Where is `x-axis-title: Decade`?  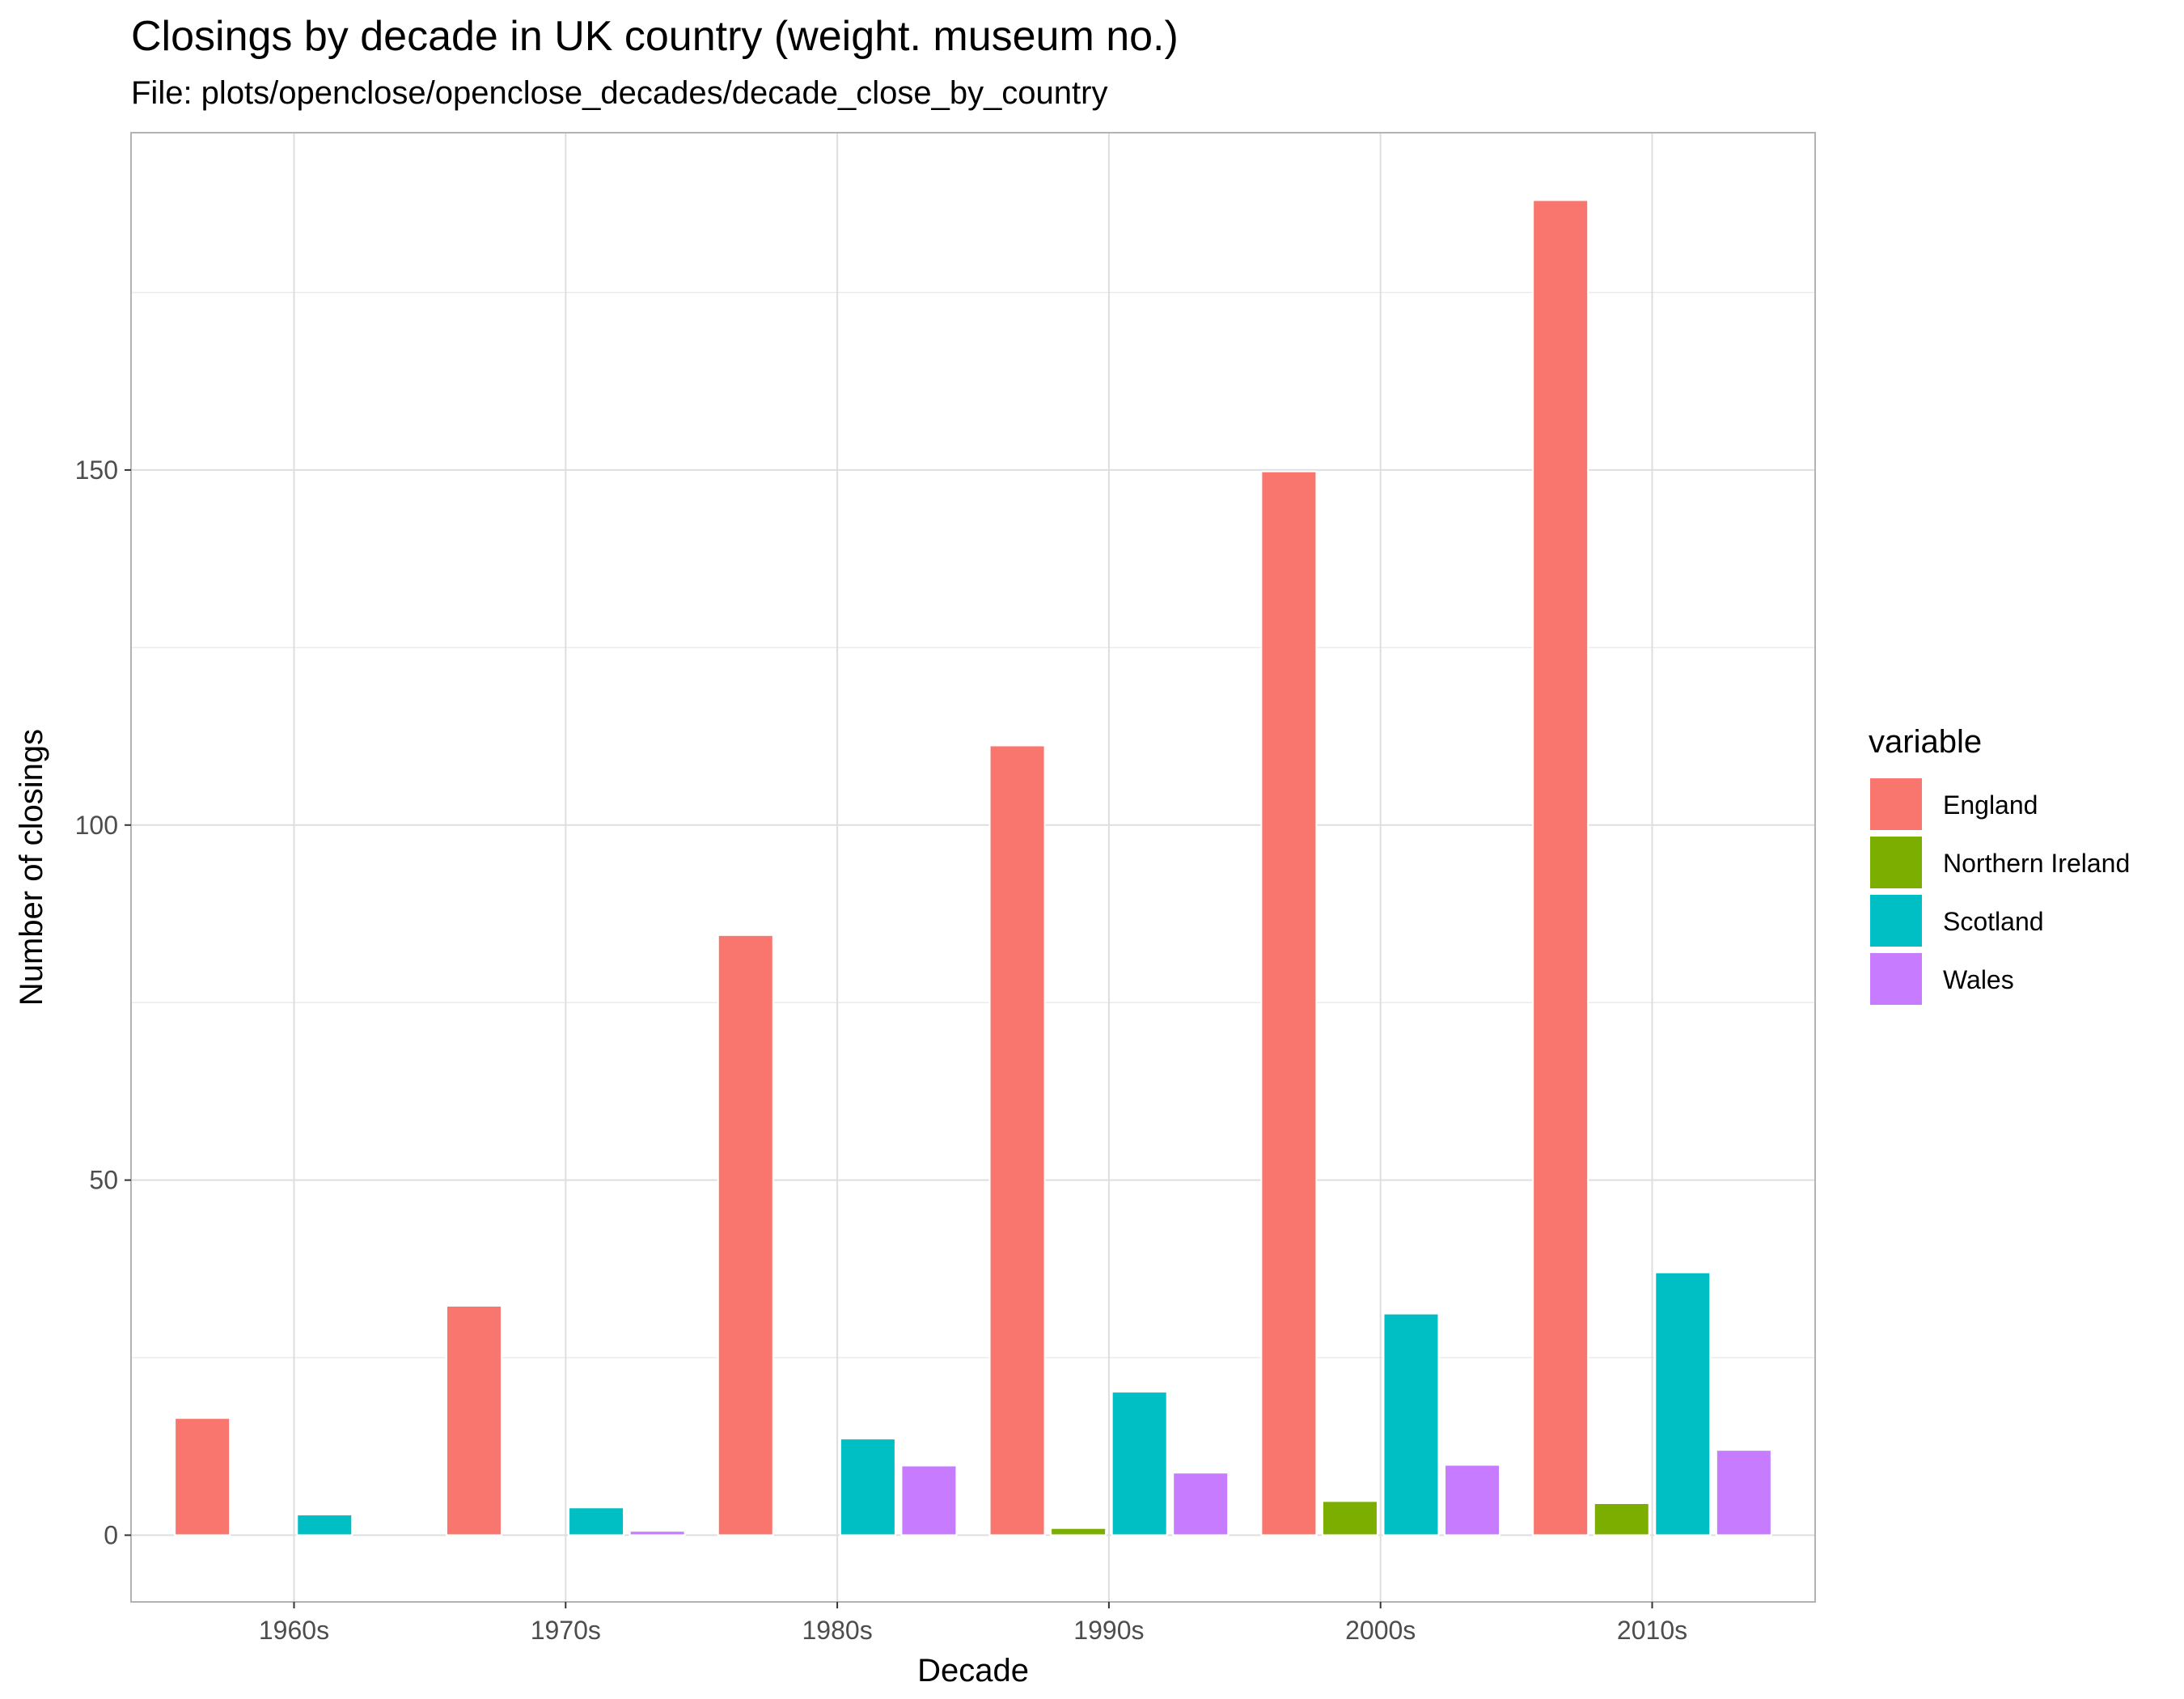
x-axis-title: Decade is located at coordinates (973, 1670).